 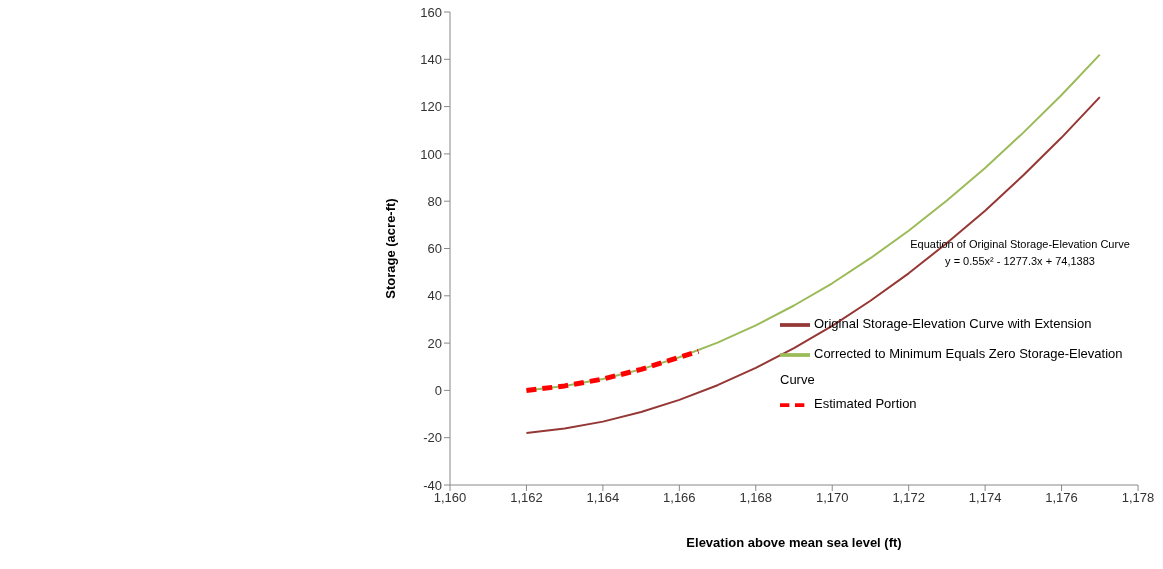 What do you see at coordinates (432, 485) in the screenshot?
I see `y-tick-label: -40` at bounding box center [432, 485].